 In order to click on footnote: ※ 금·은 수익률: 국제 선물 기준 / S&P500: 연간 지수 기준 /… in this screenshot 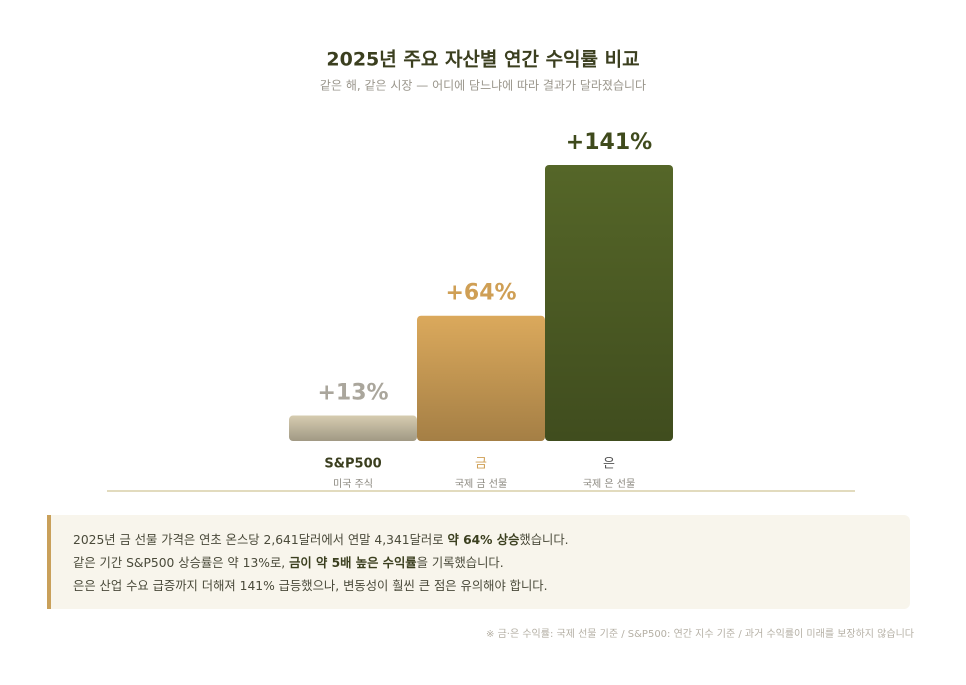, I will do `click(700, 634)`.